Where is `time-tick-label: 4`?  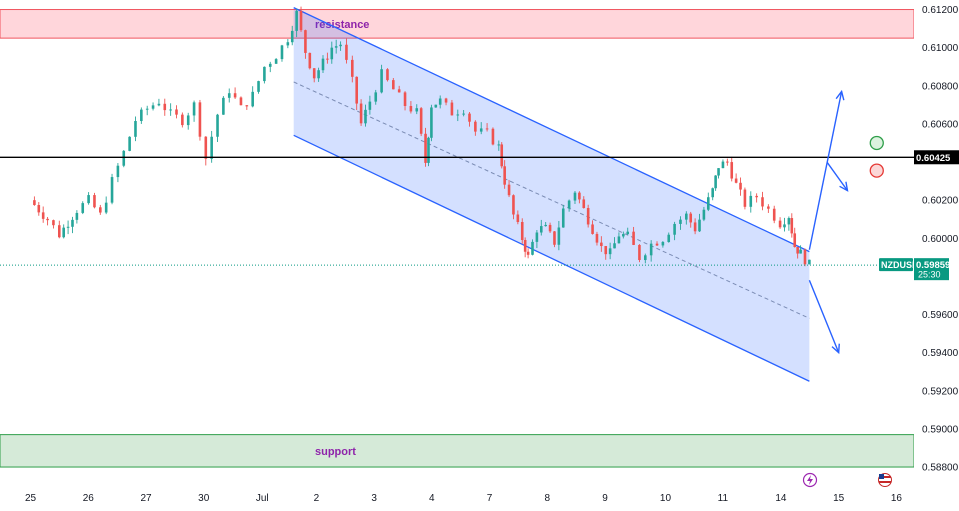 time-tick-label: 4 is located at coordinates (432, 498).